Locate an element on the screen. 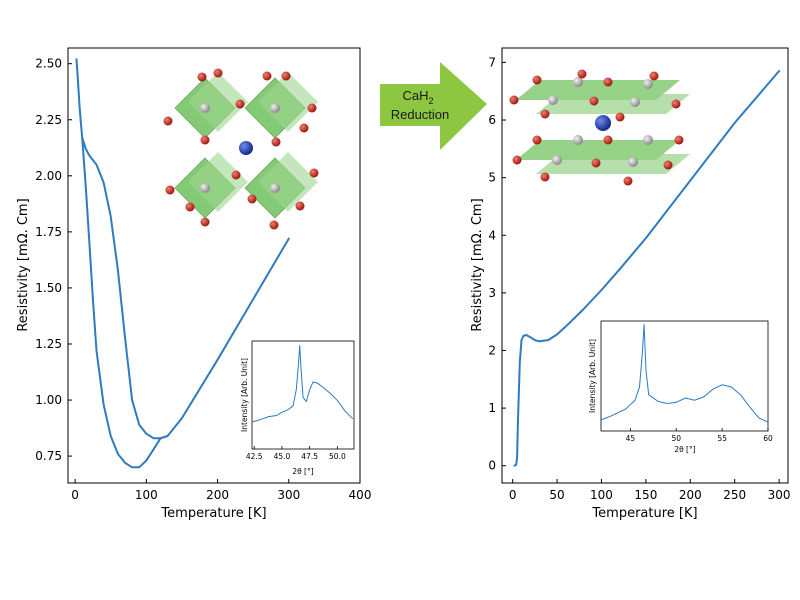 This screenshot has width=800, height=600. right-ytick-label: 0 is located at coordinates (492, 466).